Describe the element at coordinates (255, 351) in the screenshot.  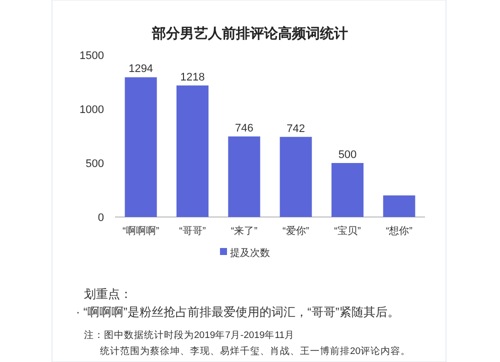
I see `text: 统计范围为蔡徐坤、李现、易烊千玺、肖战、王一博前排20评论内容。` at that location.